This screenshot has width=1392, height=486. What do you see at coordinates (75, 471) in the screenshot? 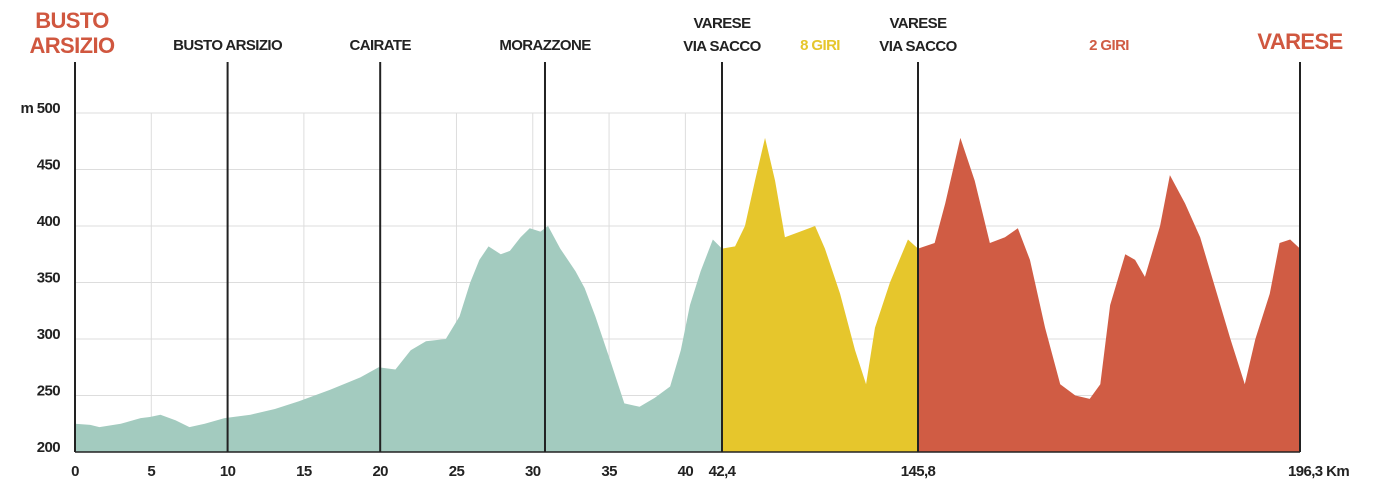
I see `x-tick-label: 0` at bounding box center [75, 471].